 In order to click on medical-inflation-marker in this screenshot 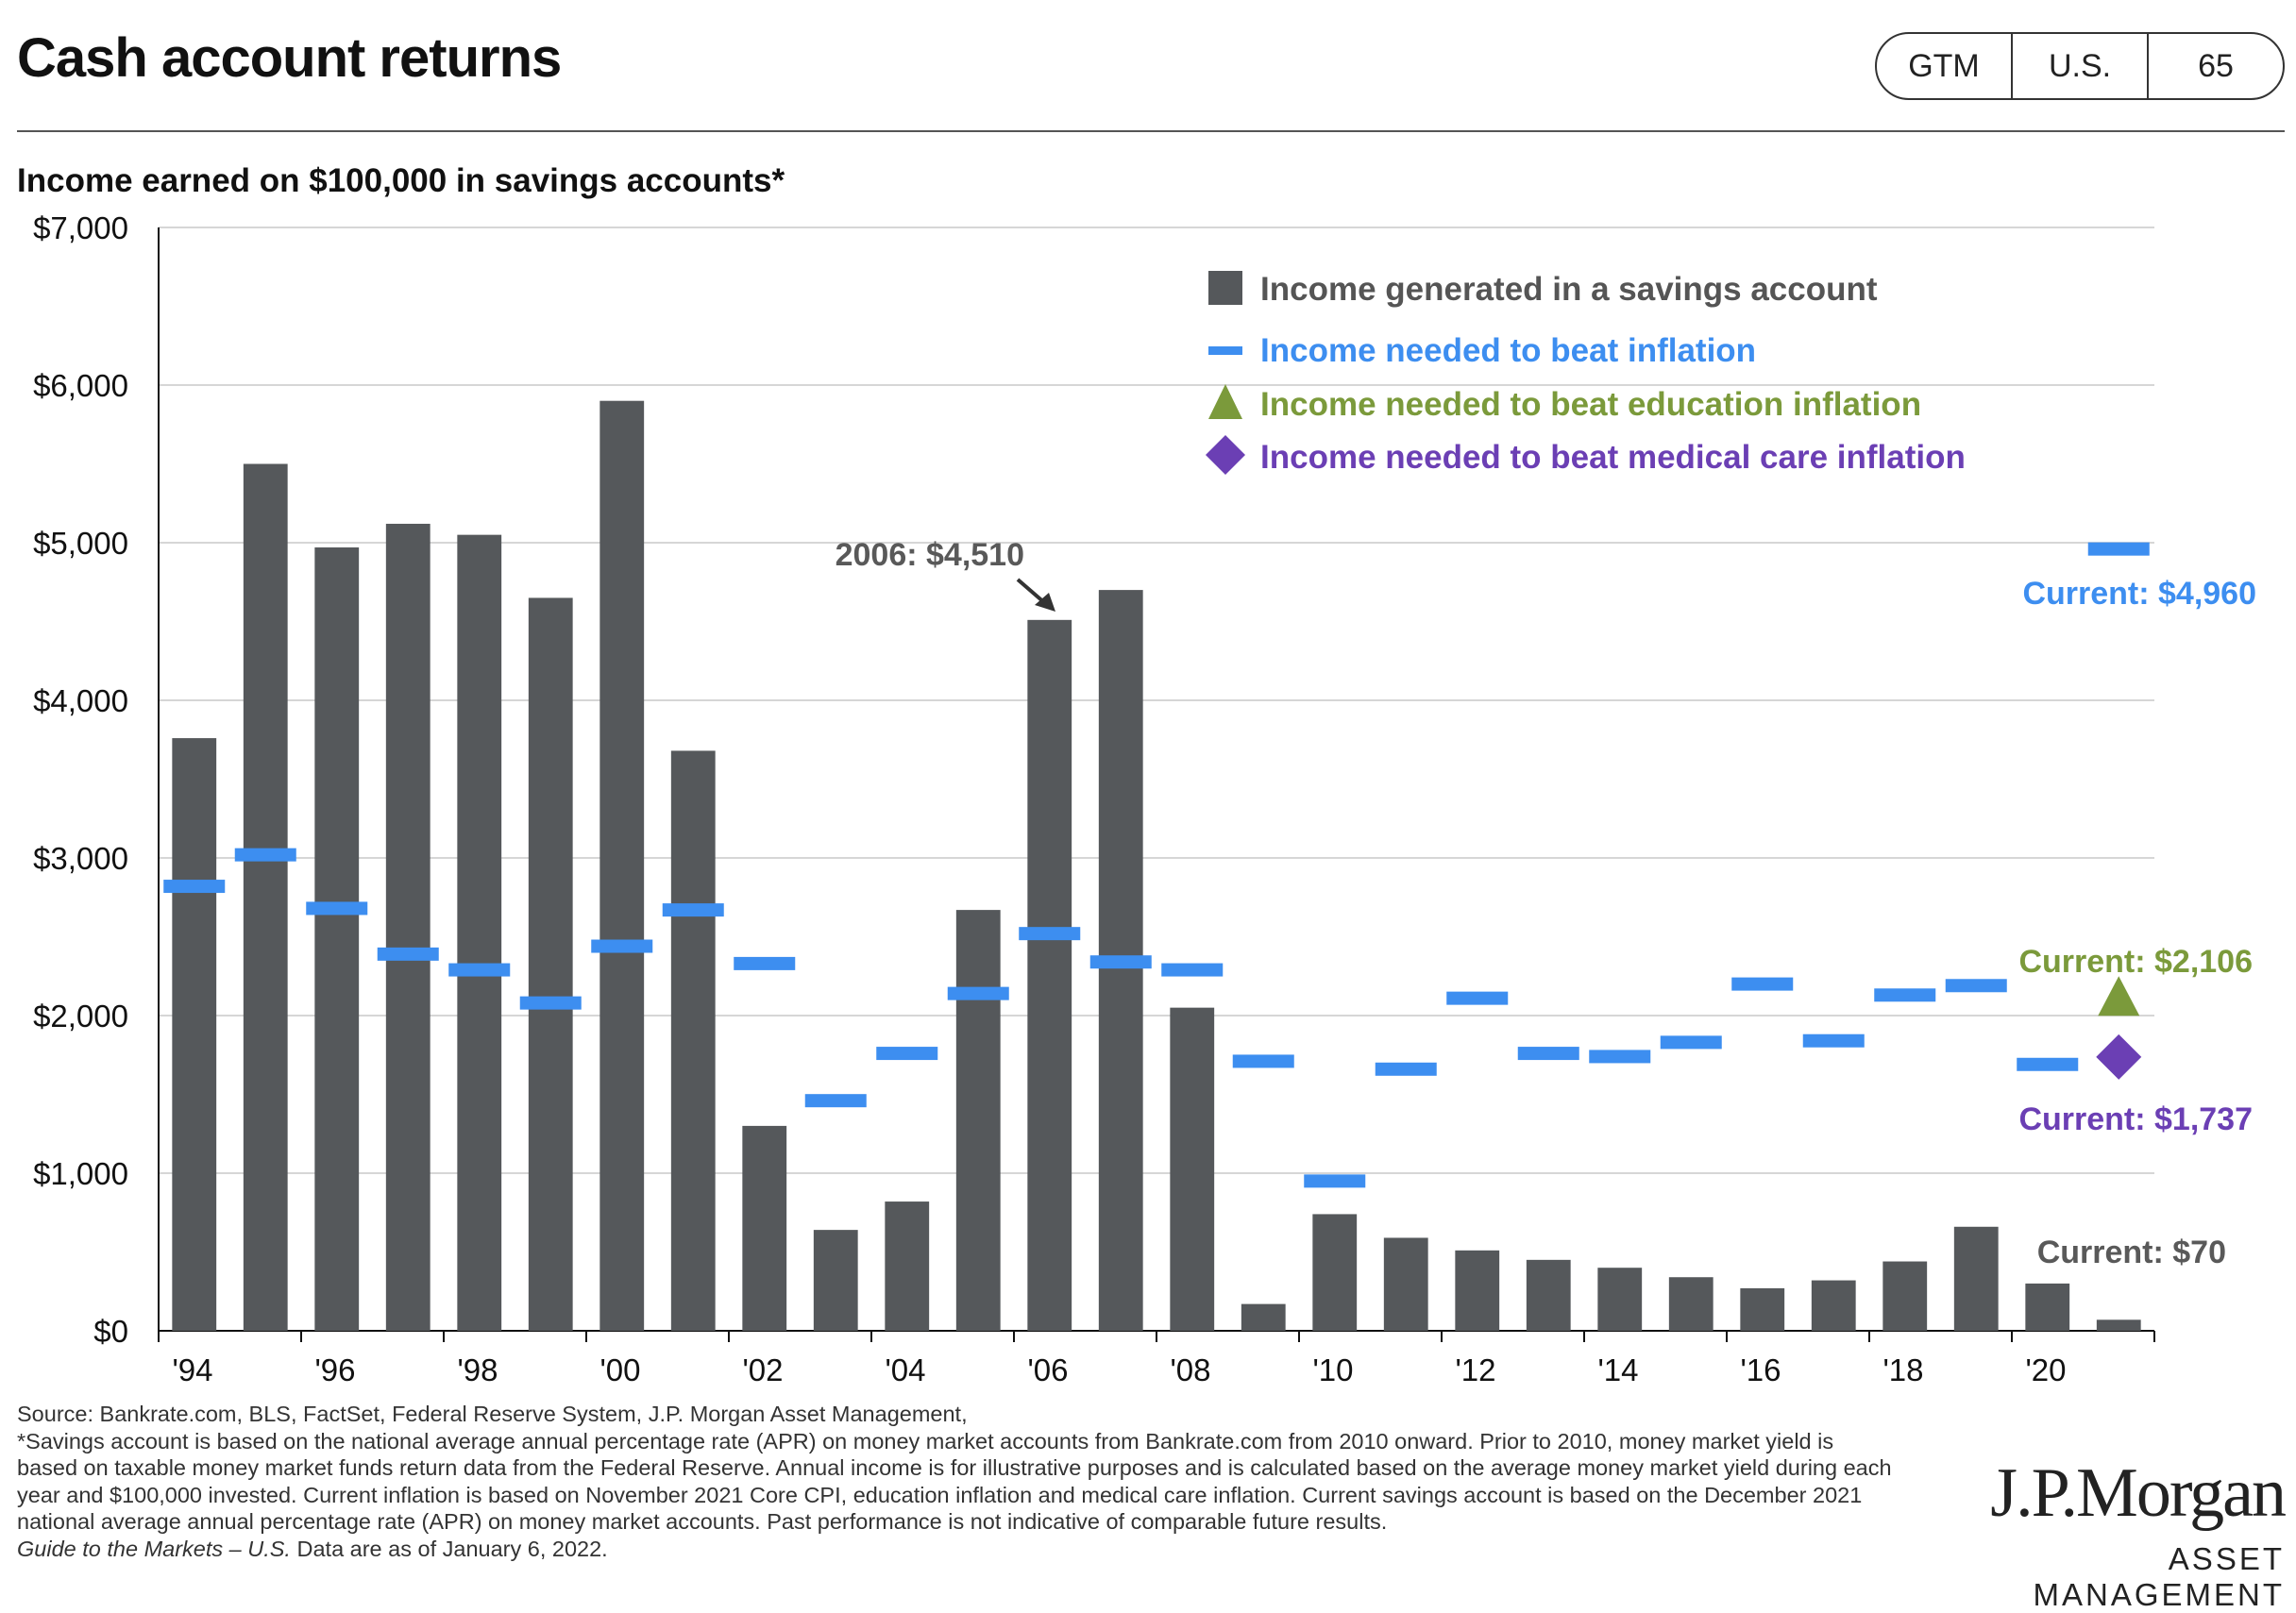, I will do `click(2119, 1056)`.